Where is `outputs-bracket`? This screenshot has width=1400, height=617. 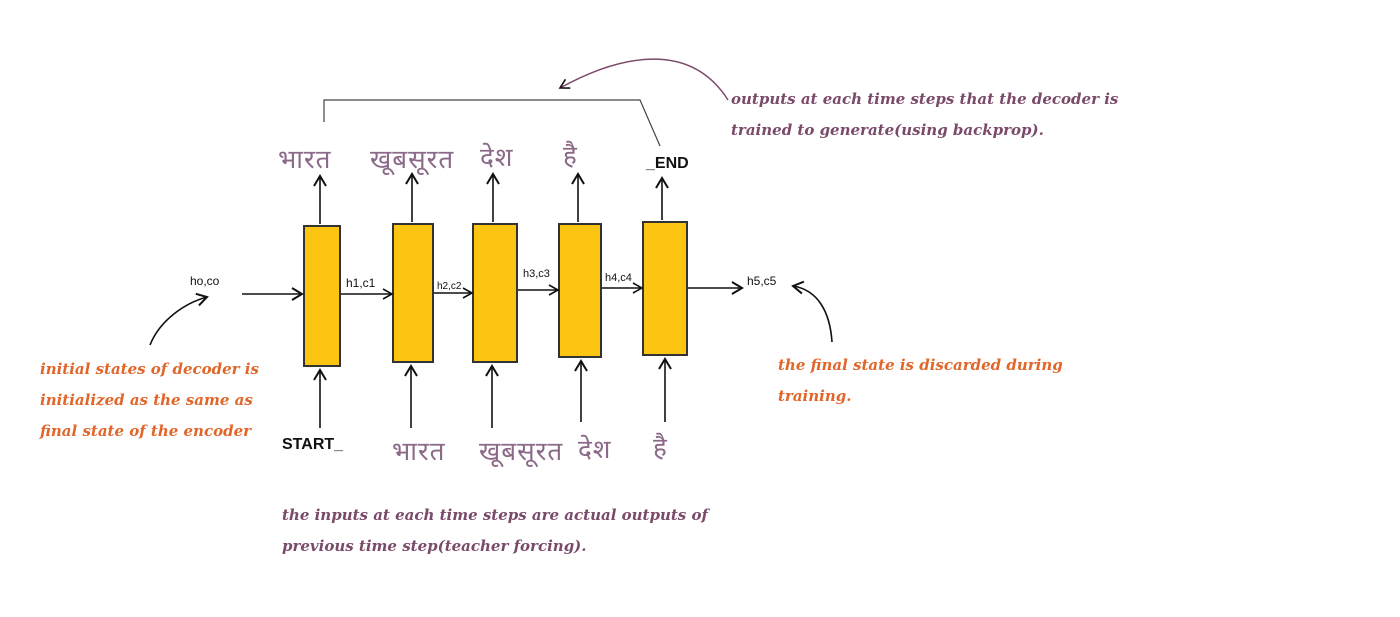 outputs-bracket is located at coordinates (492, 123).